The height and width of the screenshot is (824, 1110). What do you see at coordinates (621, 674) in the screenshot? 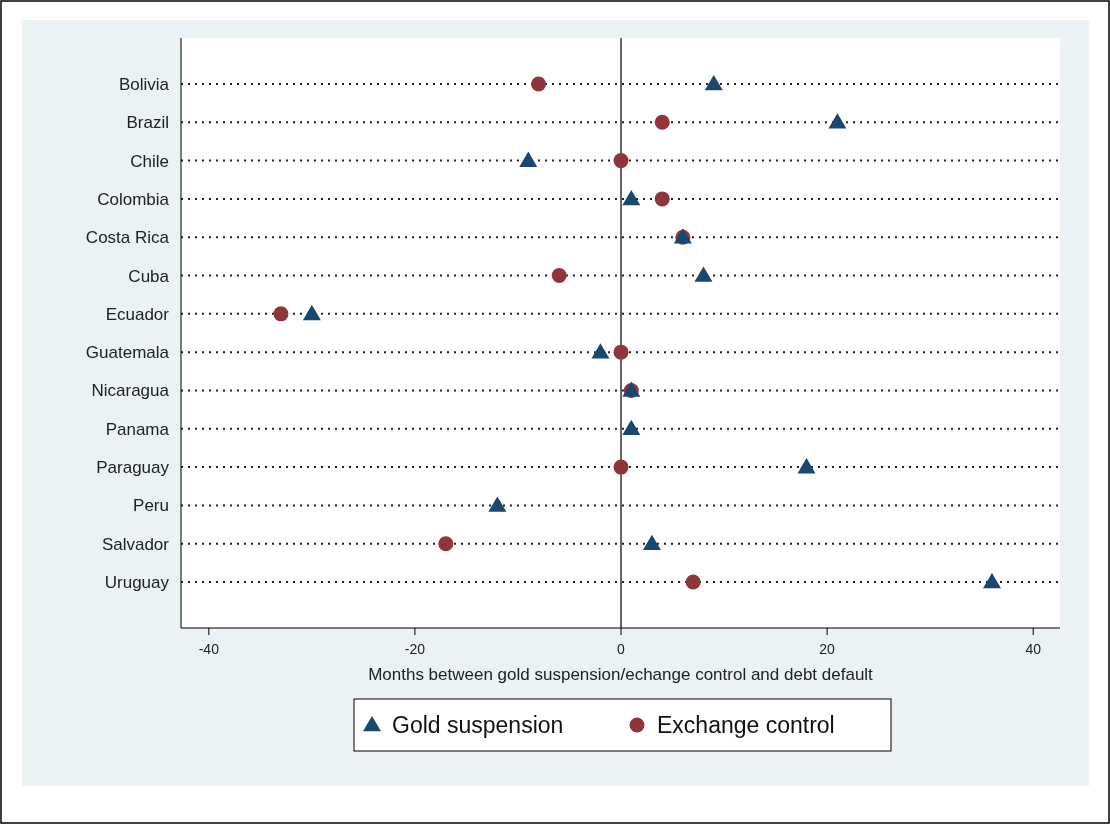
I see `x-axis-title: Months between gold suspension/echange control and debt default` at bounding box center [621, 674].